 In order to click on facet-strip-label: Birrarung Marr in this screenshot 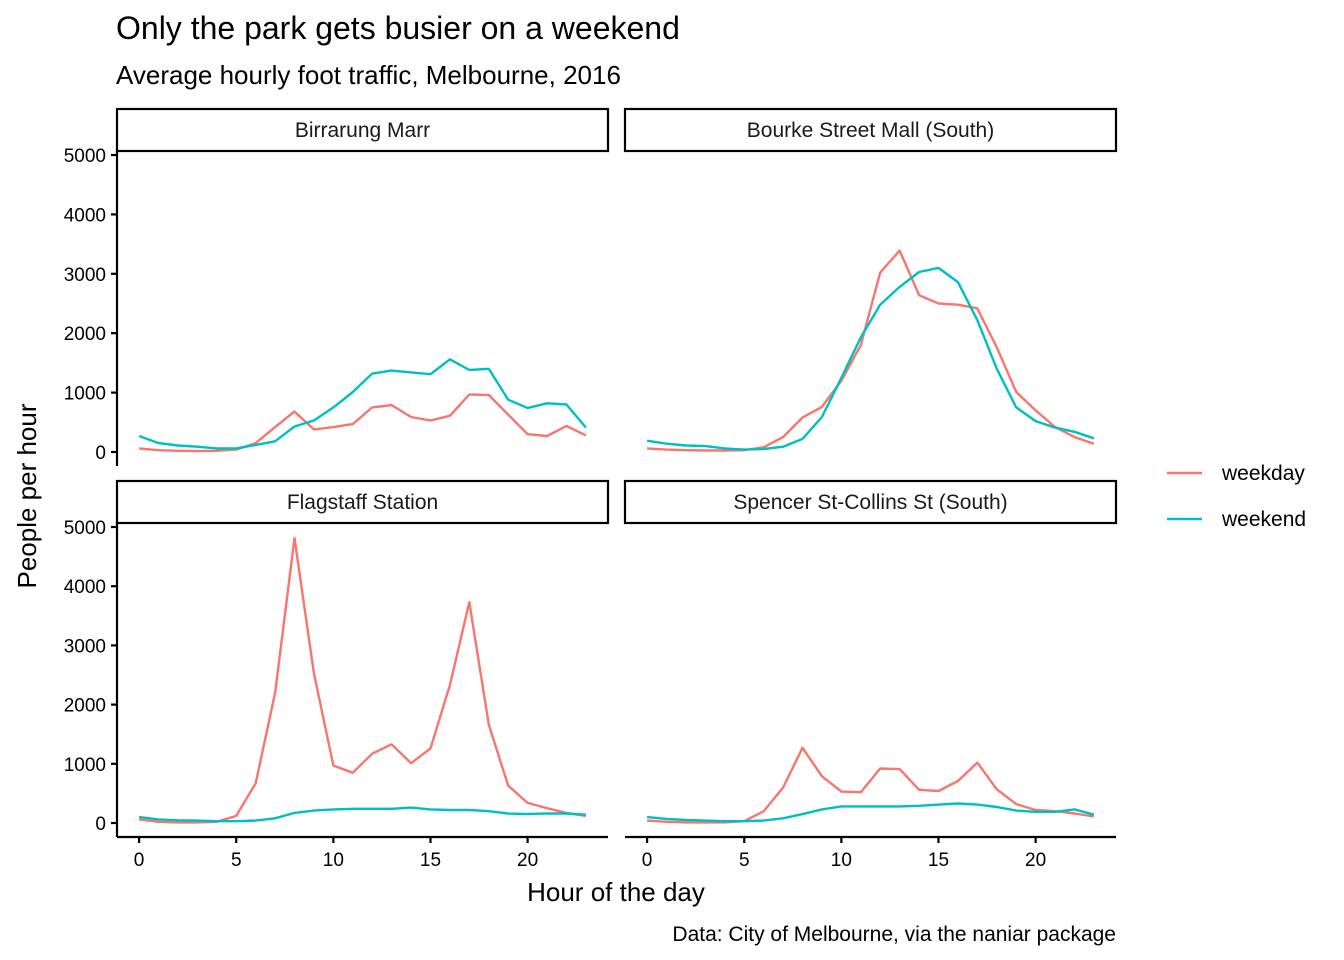, I will do `click(362, 130)`.